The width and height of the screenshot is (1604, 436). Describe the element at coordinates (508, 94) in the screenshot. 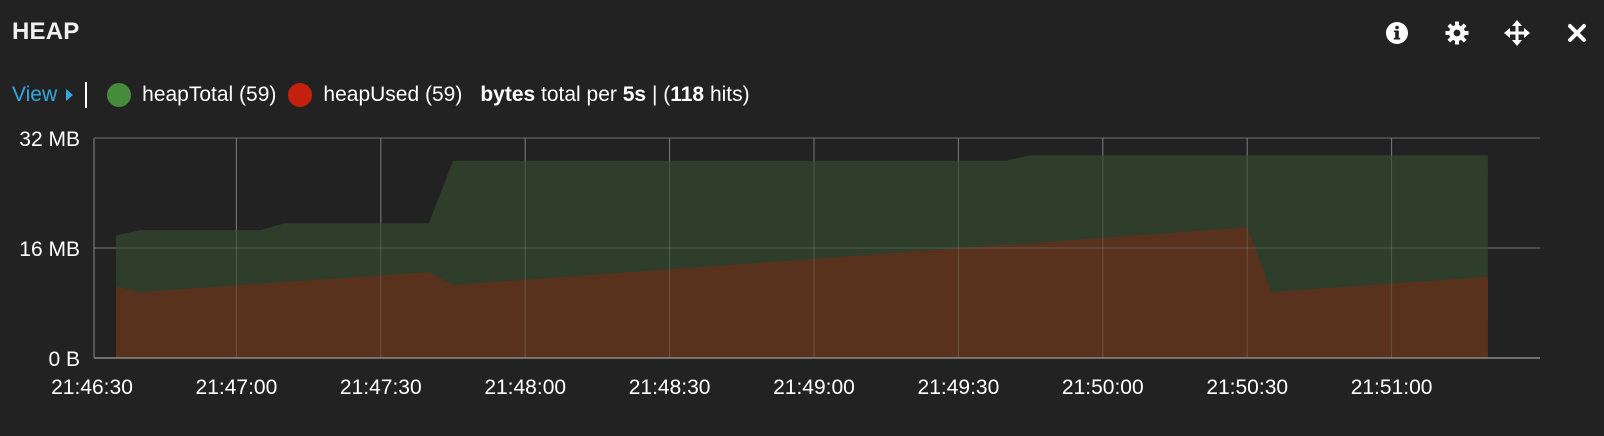

I see `unit-label: bytes` at that location.